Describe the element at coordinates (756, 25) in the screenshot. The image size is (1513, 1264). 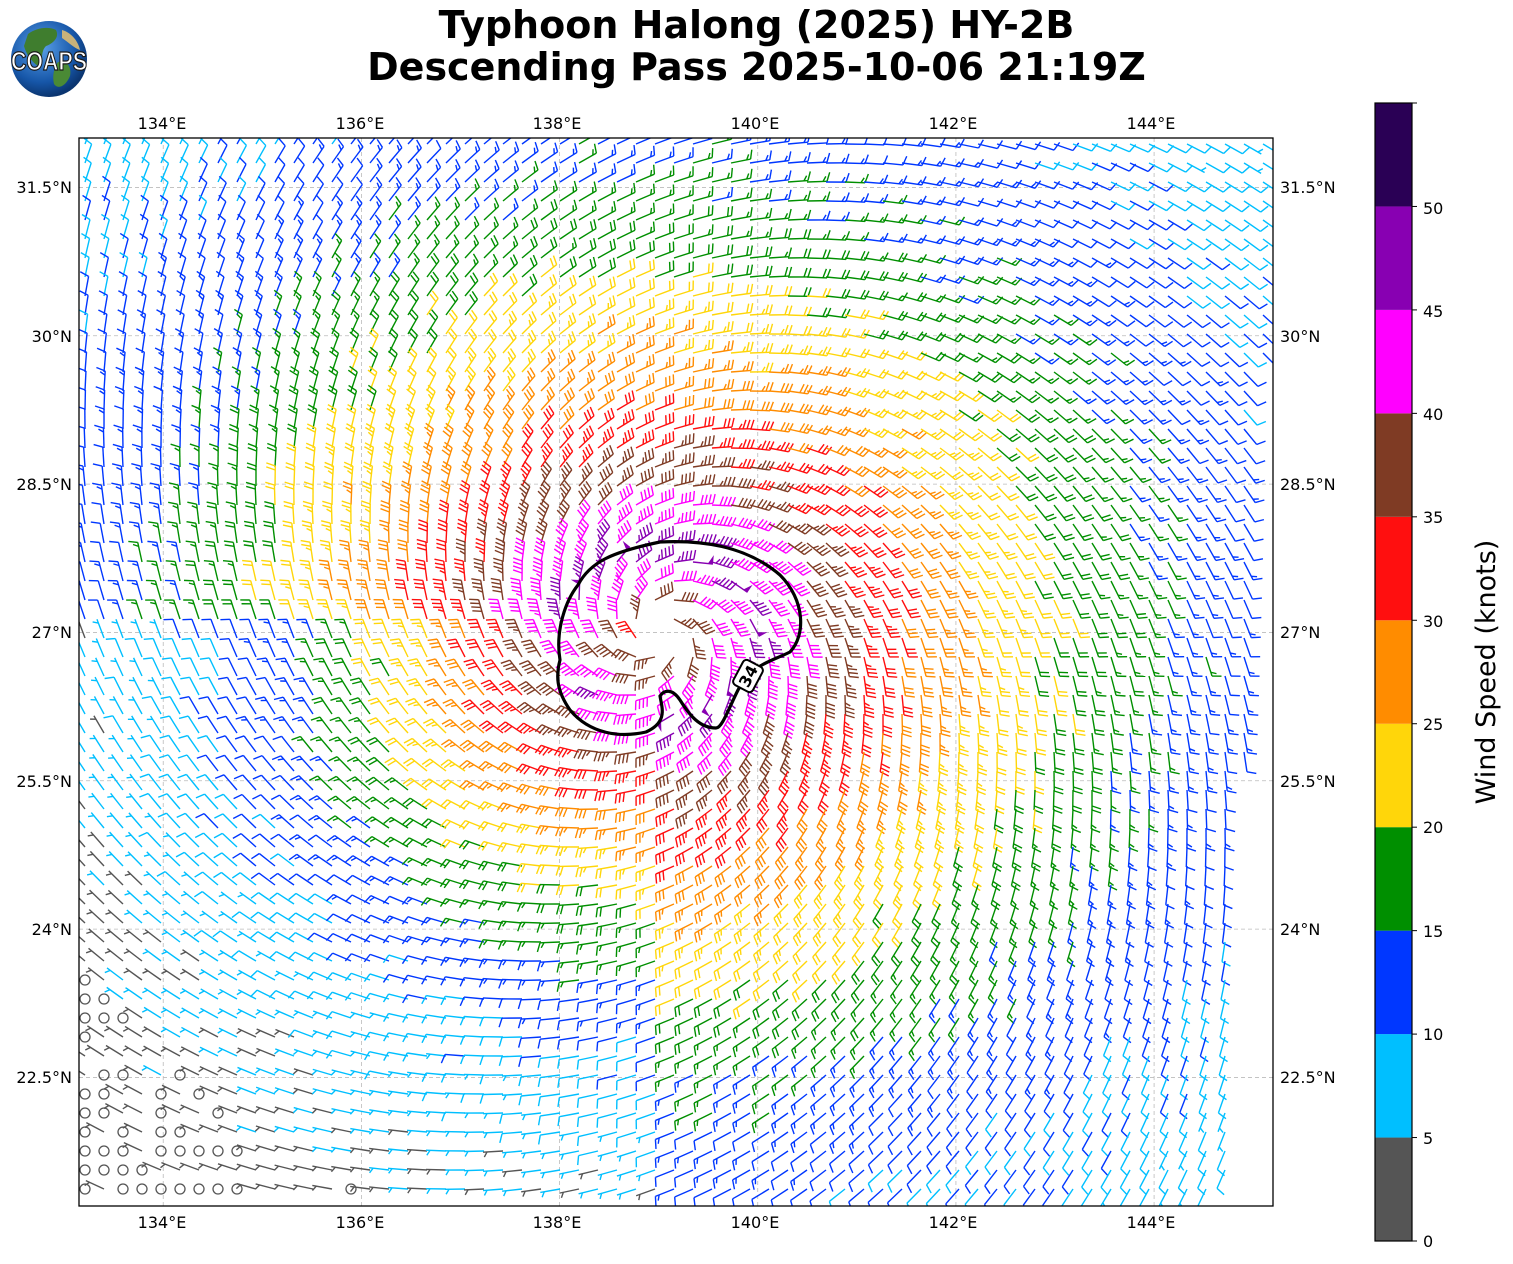
I see `title-line-1: Typhoon Halong (2025) HY-2B` at that location.